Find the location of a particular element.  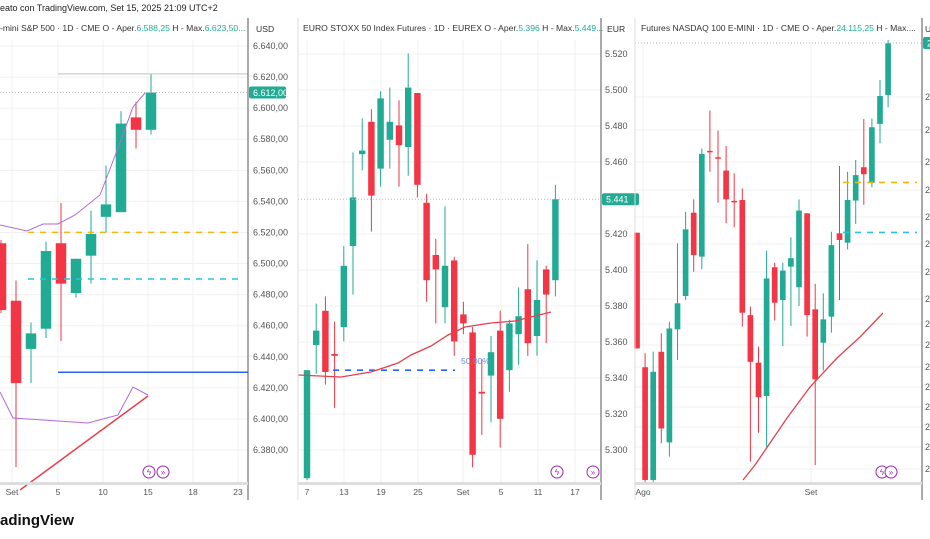

y-tick-label: 24 is located at coordinates (927, 130).